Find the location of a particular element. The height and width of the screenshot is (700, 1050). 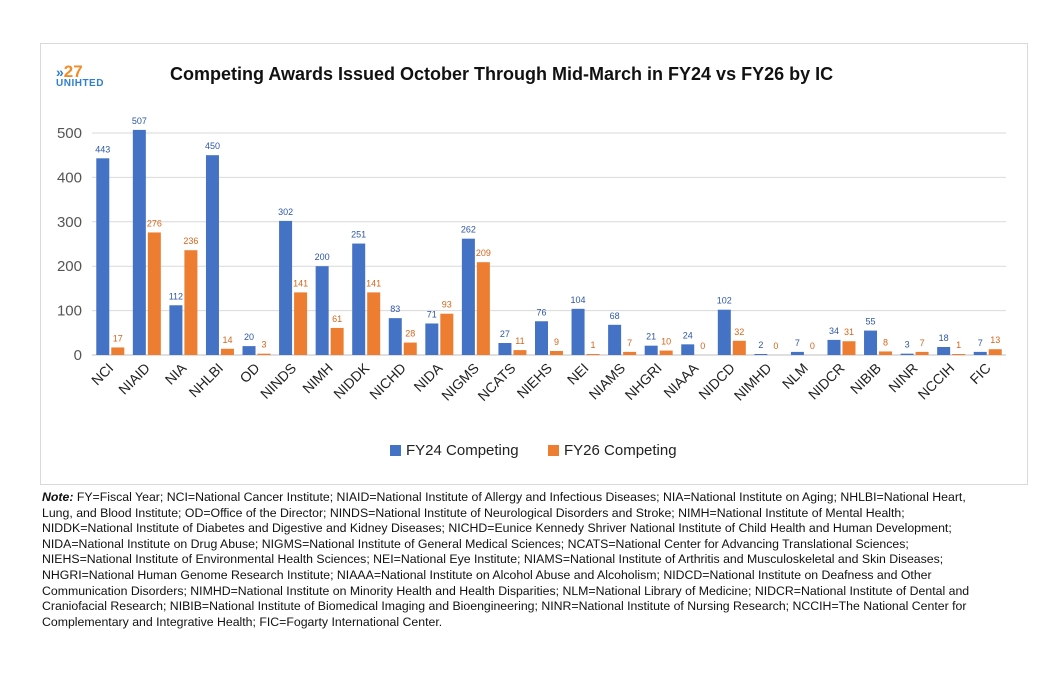

category-label: NIGMS is located at coordinates (460, 382).